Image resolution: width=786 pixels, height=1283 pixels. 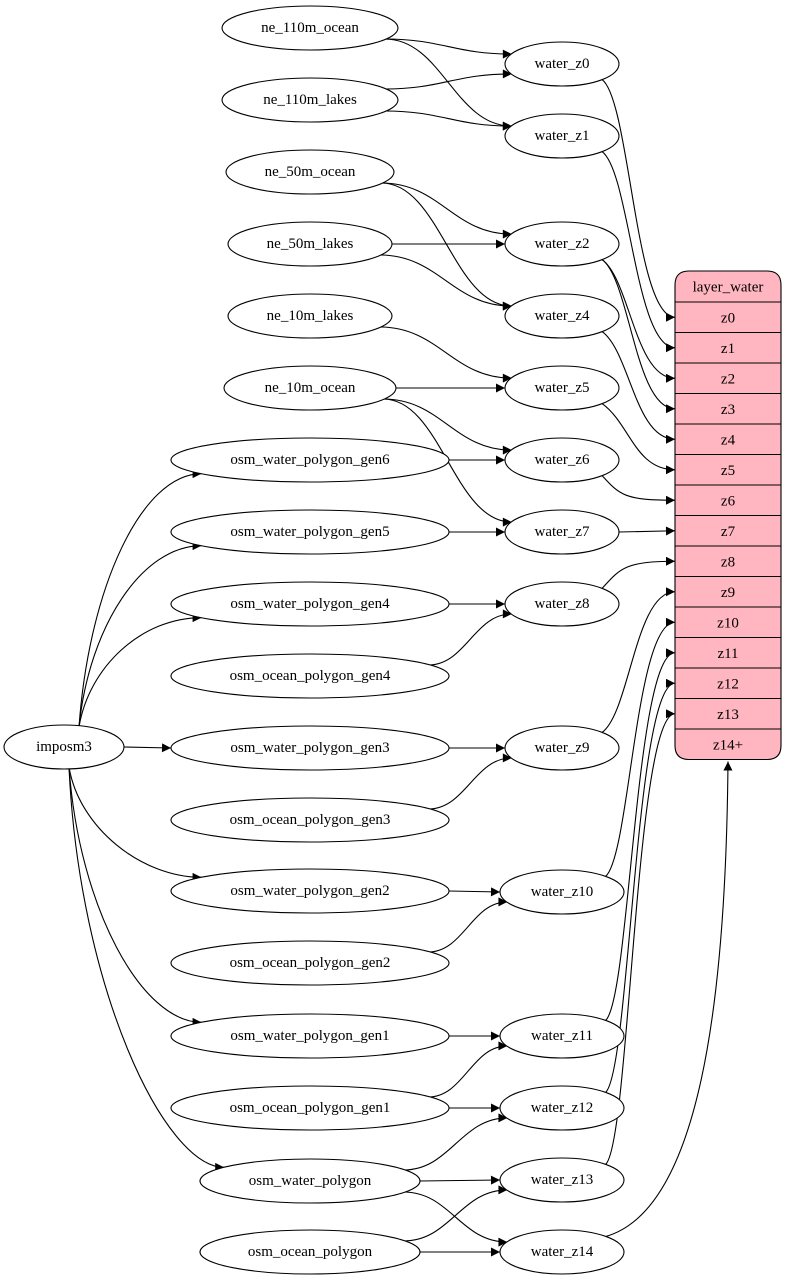 I want to click on node-wz11: water_z11, so click(x=562, y=1036).